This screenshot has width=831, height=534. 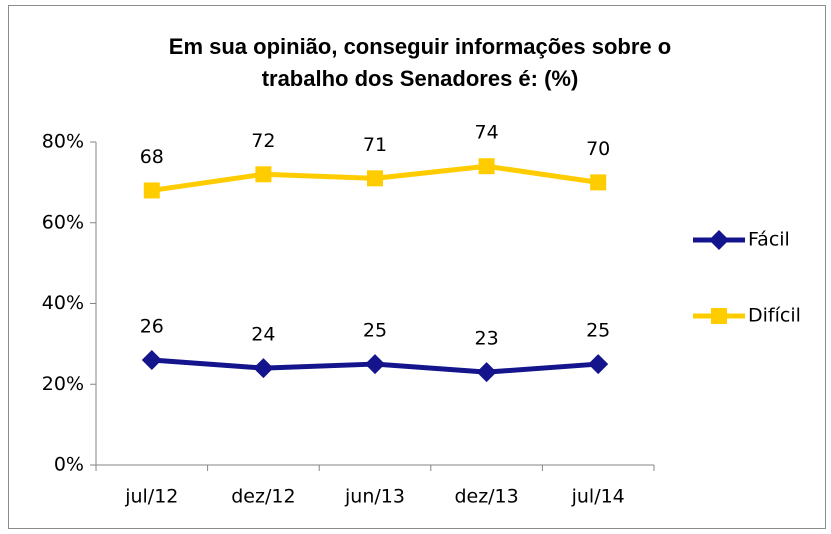 I want to click on y-tick-label: 80%, so click(x=63, y=142).